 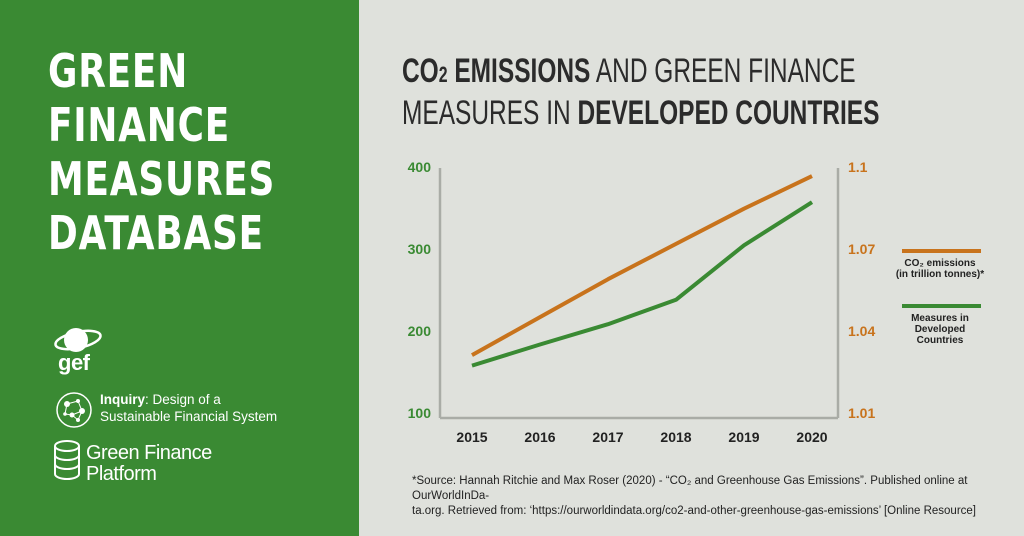 What do you see at coordinates (723, 71) in the screenshot?
I see `title-rest: AND GREEN FINANCE` at bounding box center [723, 71].